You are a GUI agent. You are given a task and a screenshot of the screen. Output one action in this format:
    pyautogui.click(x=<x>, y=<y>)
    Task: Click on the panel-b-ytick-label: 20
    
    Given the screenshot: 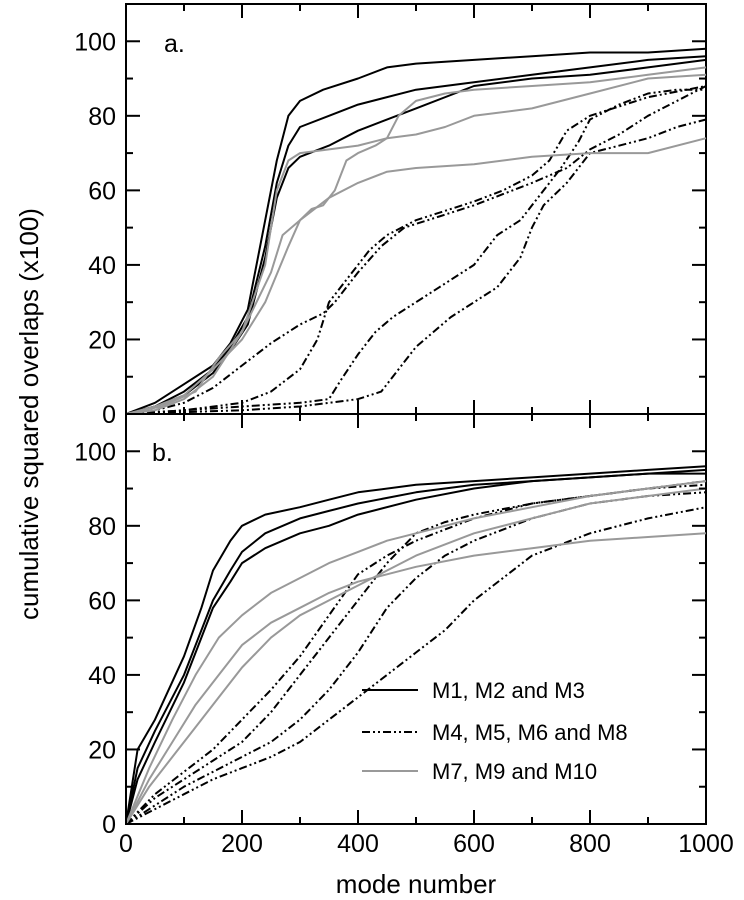 What is the action you would take?
    pyautogui.click(x=102, y=750)
    